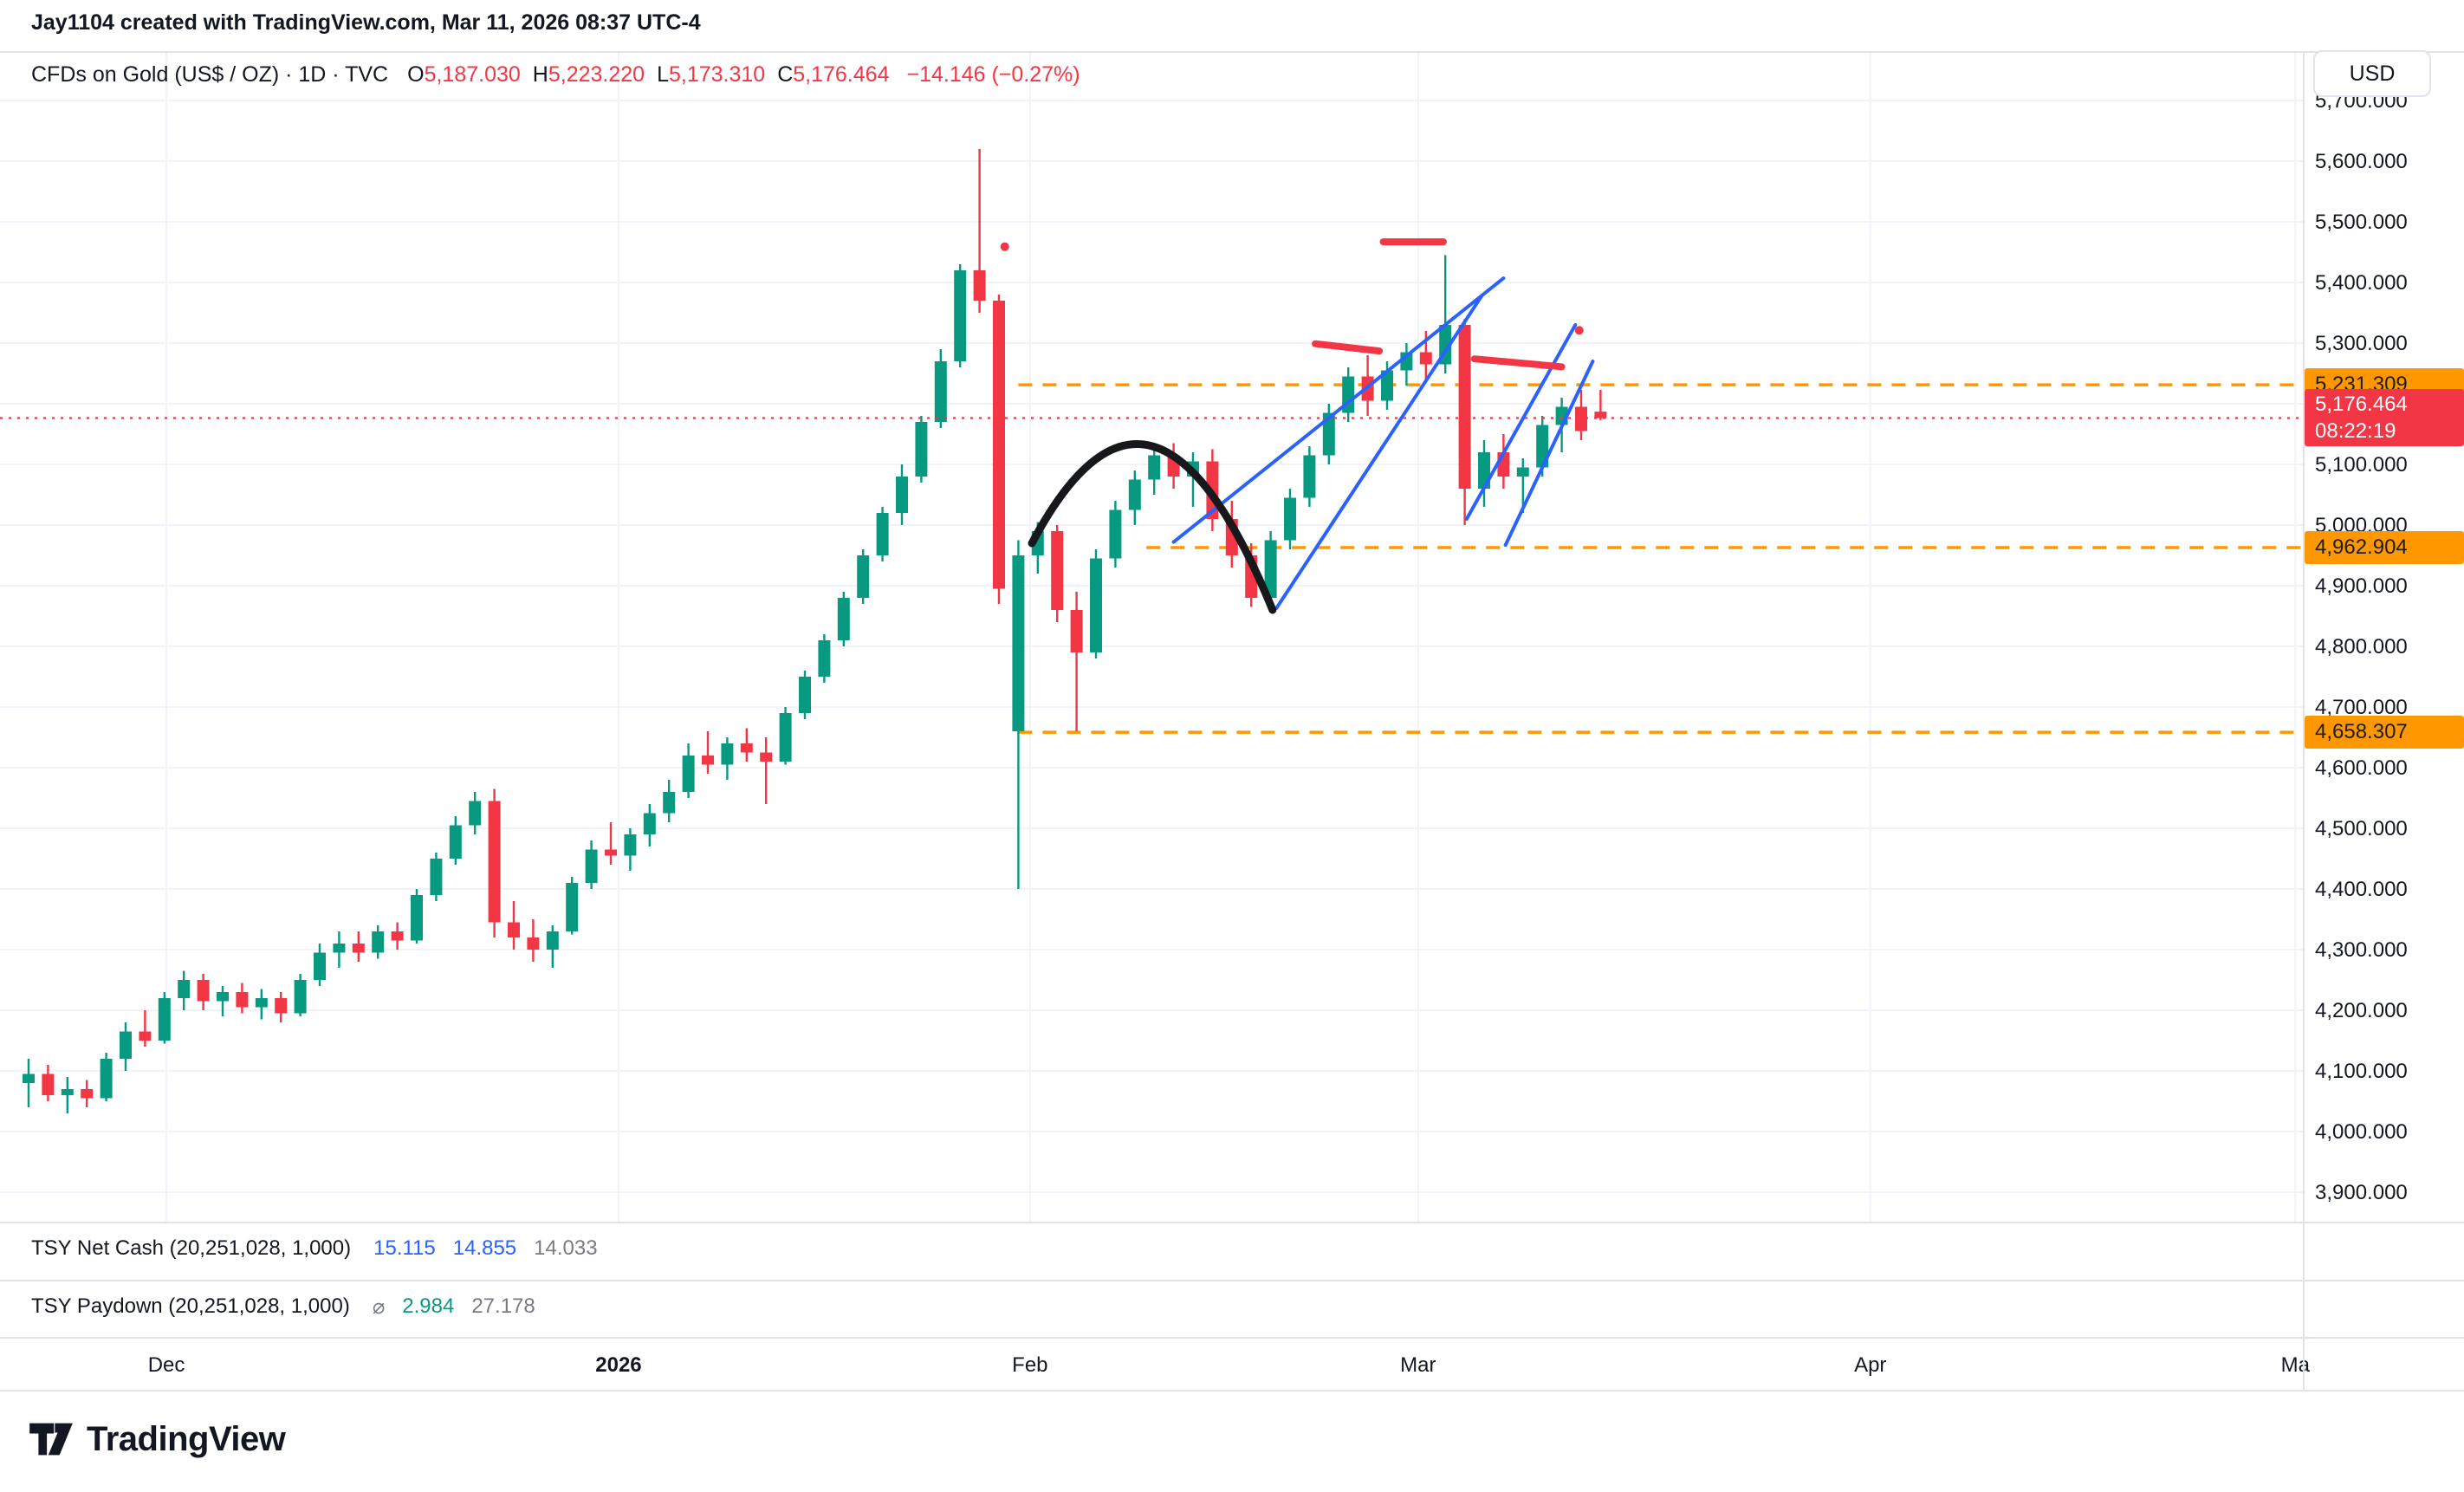 Image resolution: width=2464 pixels, height=1492 pixels. I want to click on svg-text: 4,600.000, so click(2361, 768).